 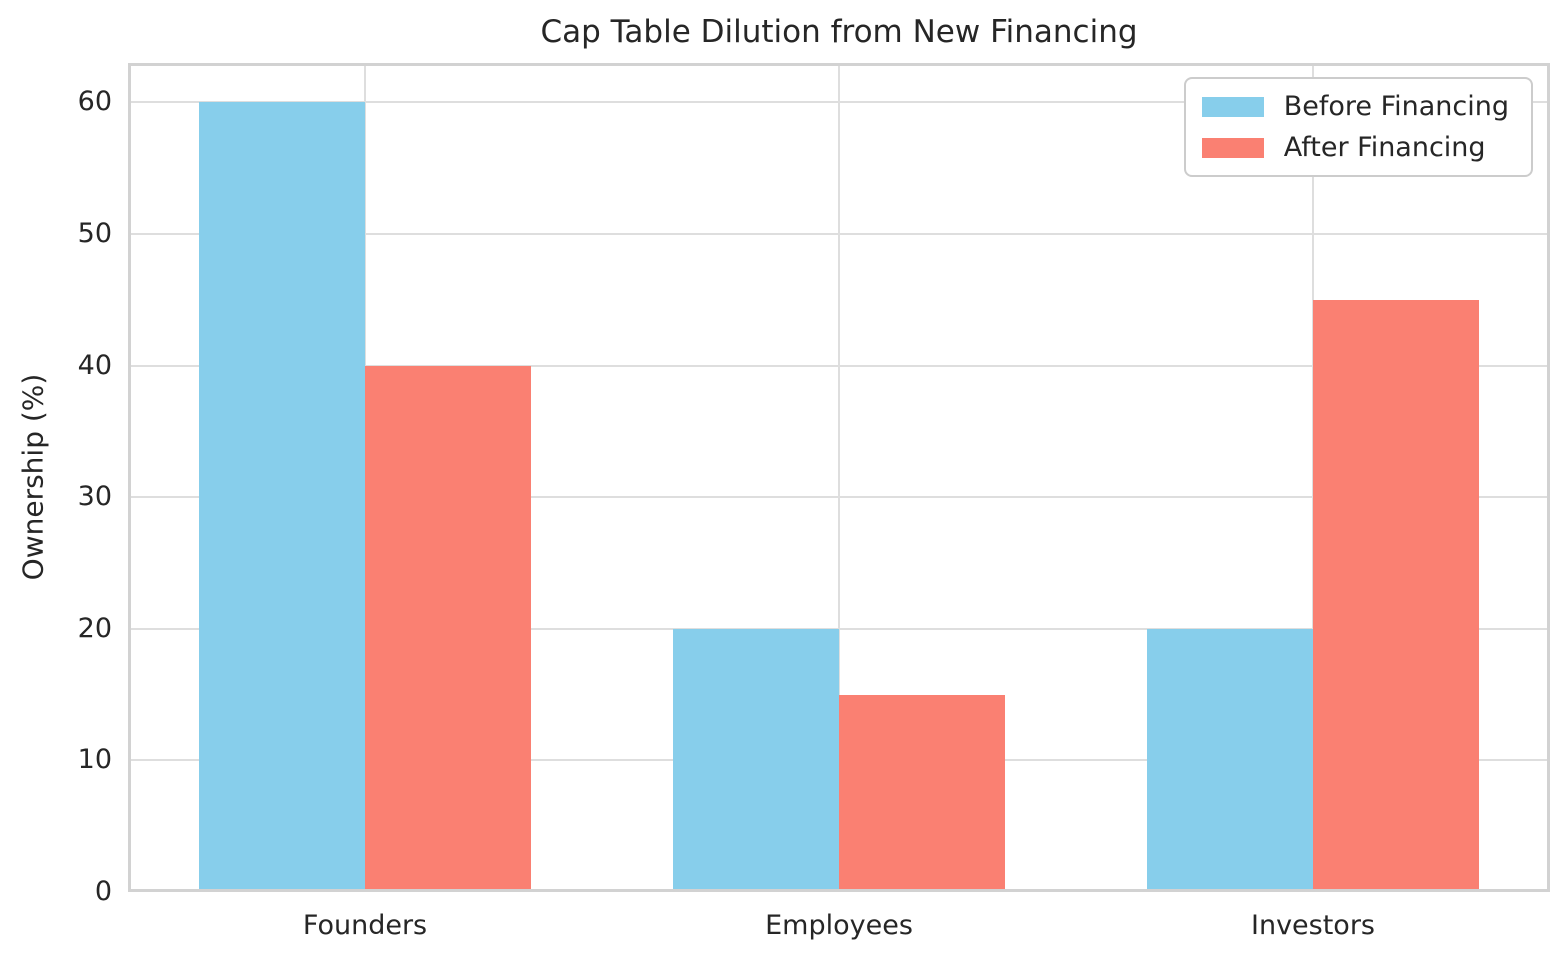 I want to click on x-tick-label-employees: Employees, so click(x=839, y=925).